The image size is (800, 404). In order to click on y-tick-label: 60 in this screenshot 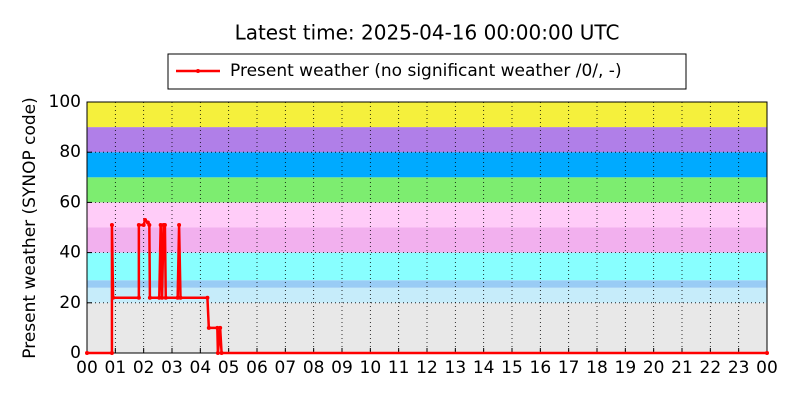, I will do `click(70, 202)`.